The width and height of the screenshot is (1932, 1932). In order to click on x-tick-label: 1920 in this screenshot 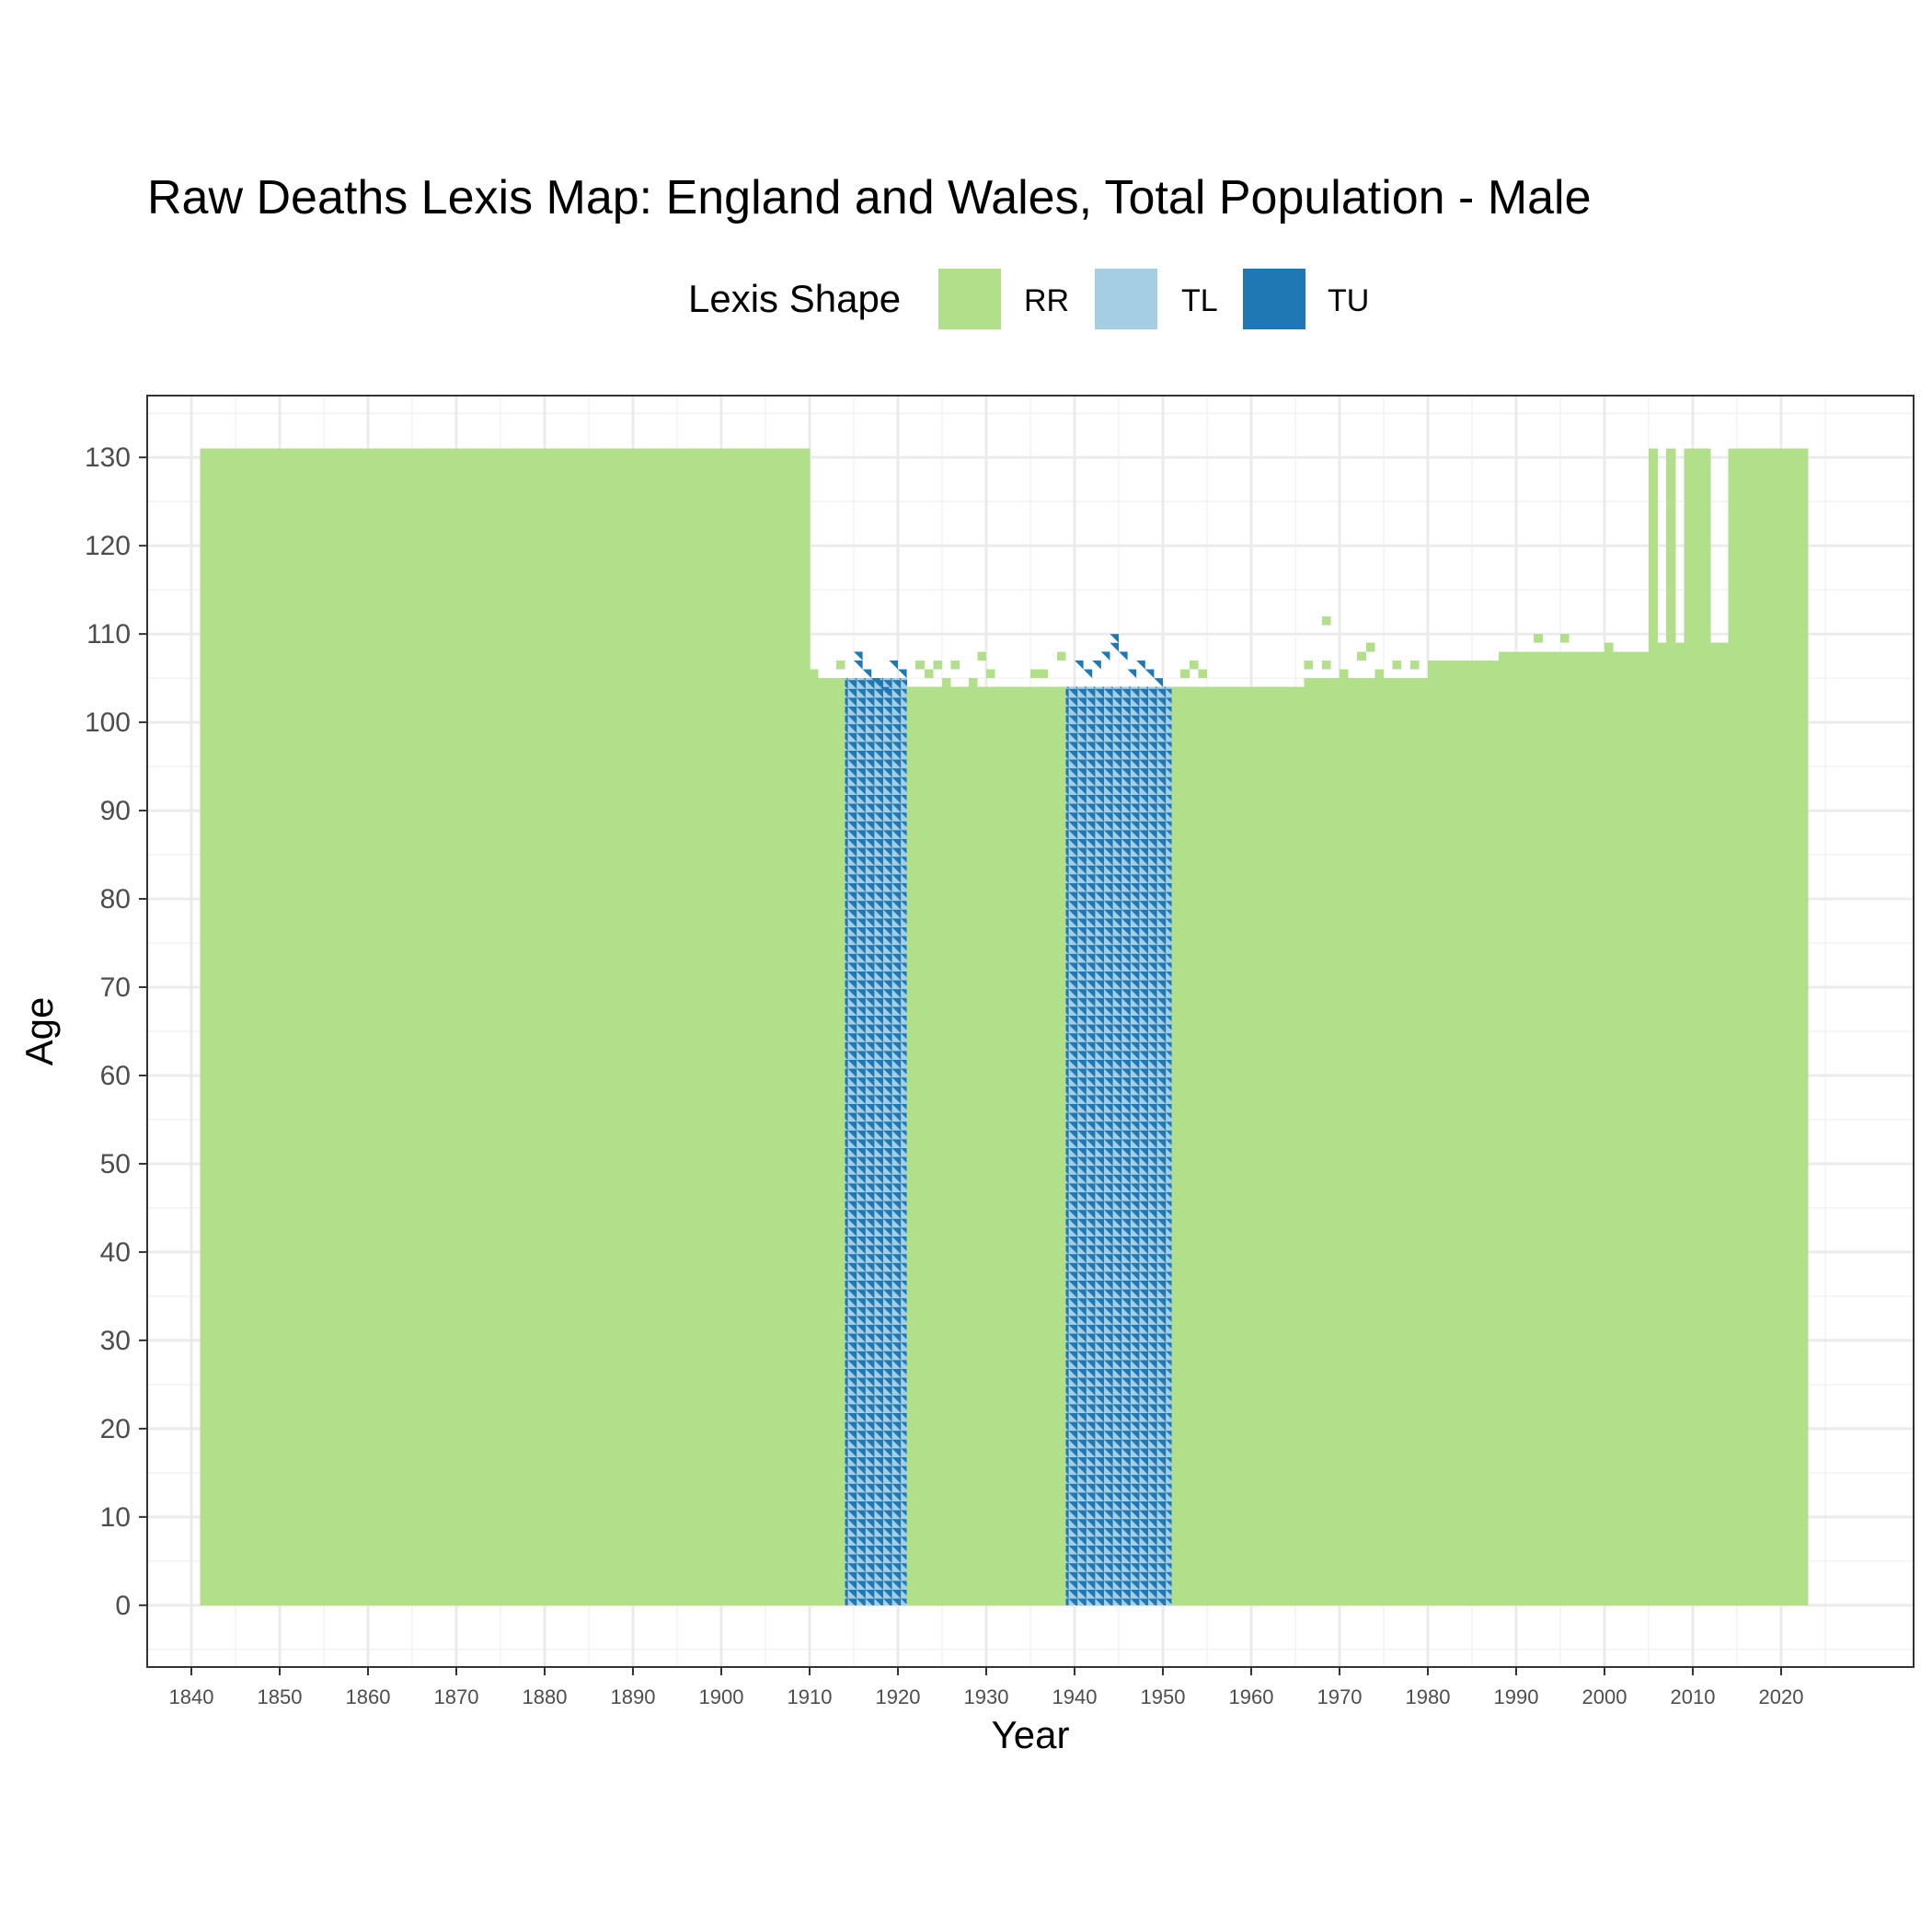, I will do `click(898, 1696)`.